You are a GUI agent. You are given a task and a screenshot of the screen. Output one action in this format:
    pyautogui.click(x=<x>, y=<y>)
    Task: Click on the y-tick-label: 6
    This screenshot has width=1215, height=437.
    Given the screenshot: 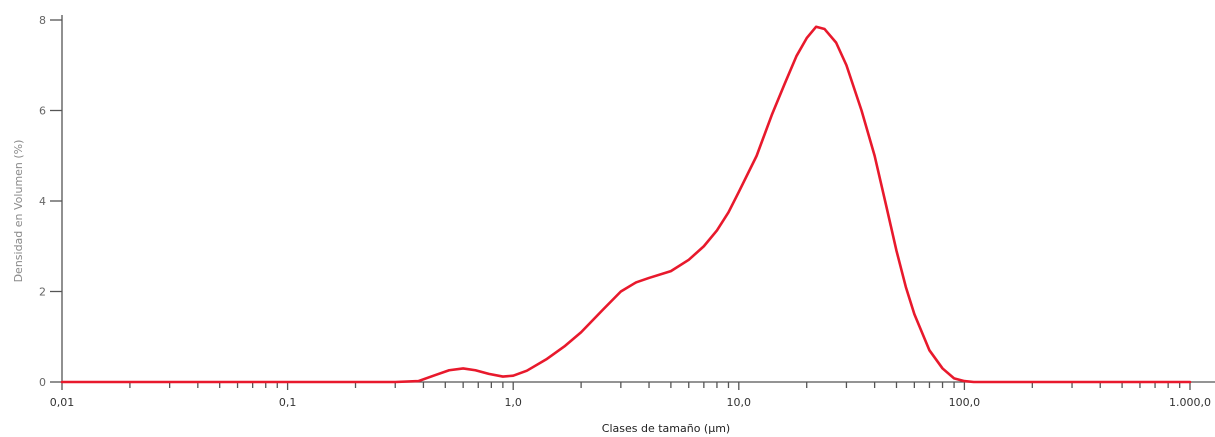 What is the action you would take?
    pyautogui.click(x=42, y=111)
    